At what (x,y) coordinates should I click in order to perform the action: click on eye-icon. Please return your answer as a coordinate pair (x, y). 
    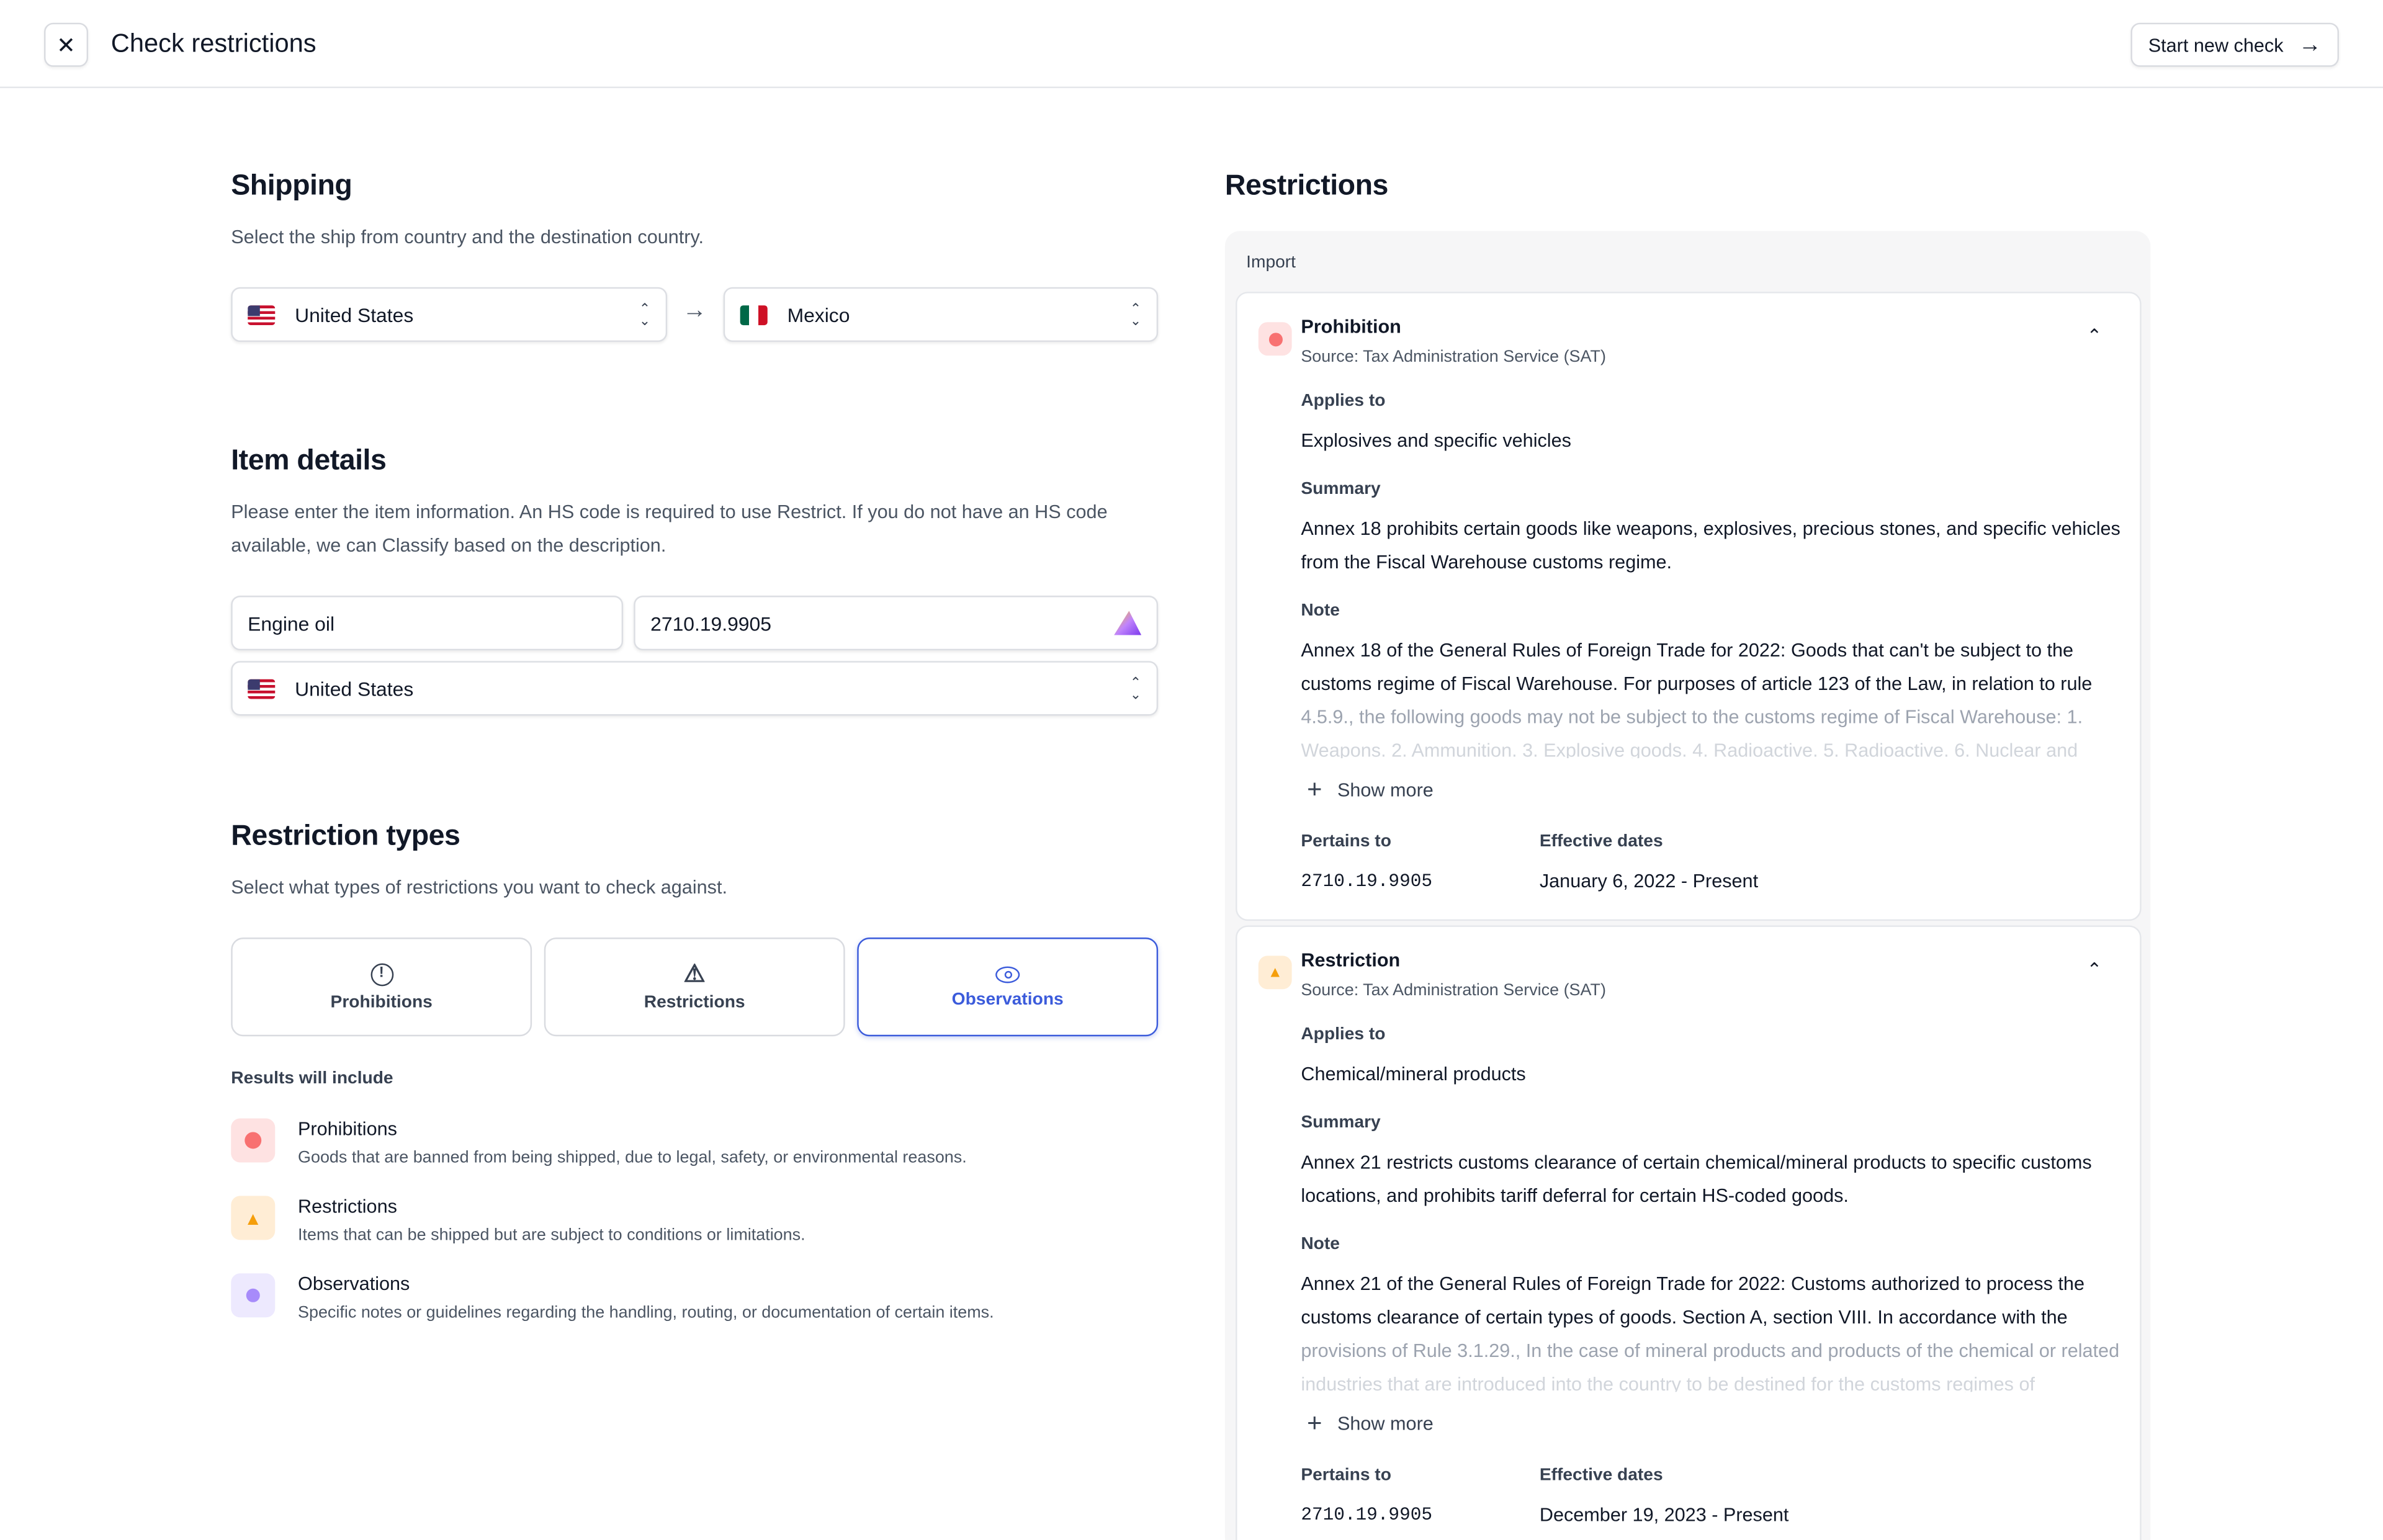
    Looking at the image, I should click on (1007, 974).